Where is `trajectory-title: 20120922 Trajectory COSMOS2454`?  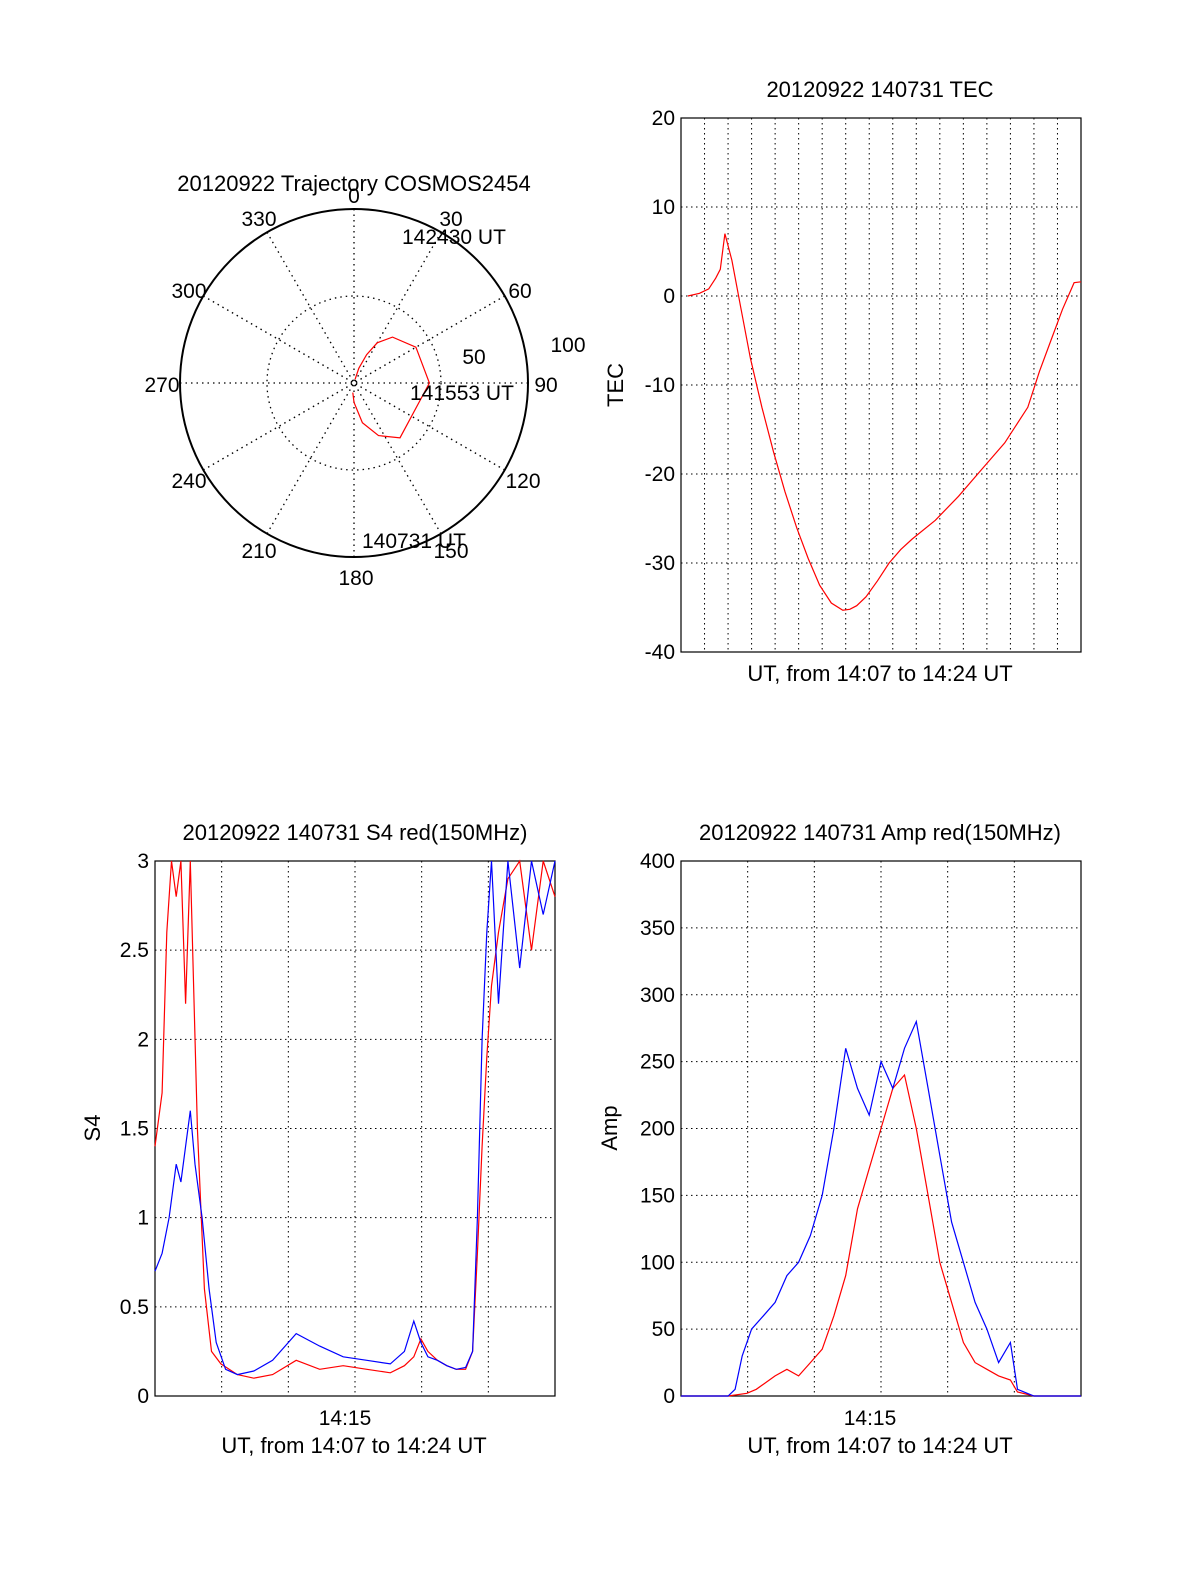 trajectory-title: 20120922 Trajectory COSMOS2454 is located at coordinates (353, 183).